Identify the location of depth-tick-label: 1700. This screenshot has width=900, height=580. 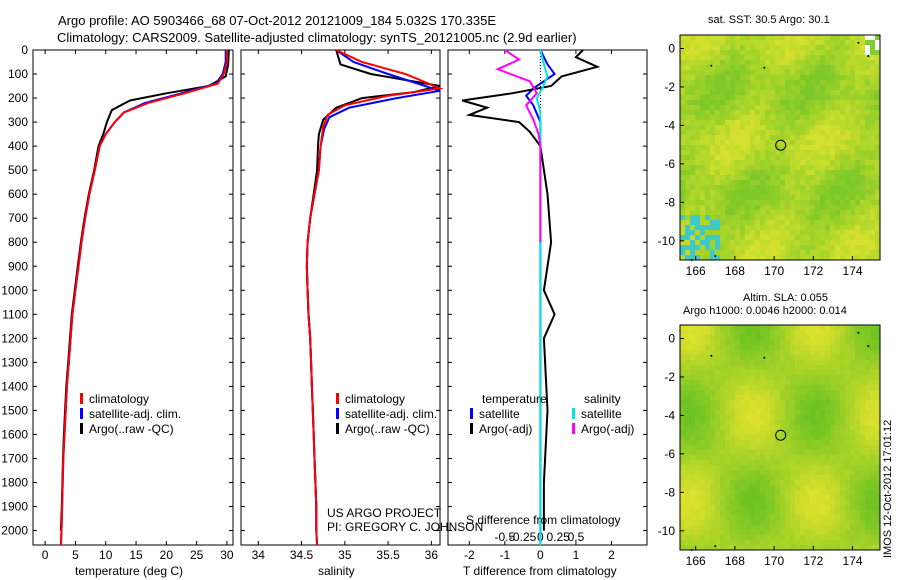
(14, 458).